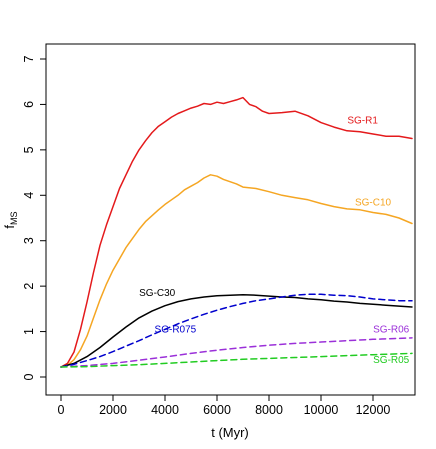 The width and height of the screenshot is (436, 449). I want to click on series-label-sg-c30: SG-C30, so click(157, 293).